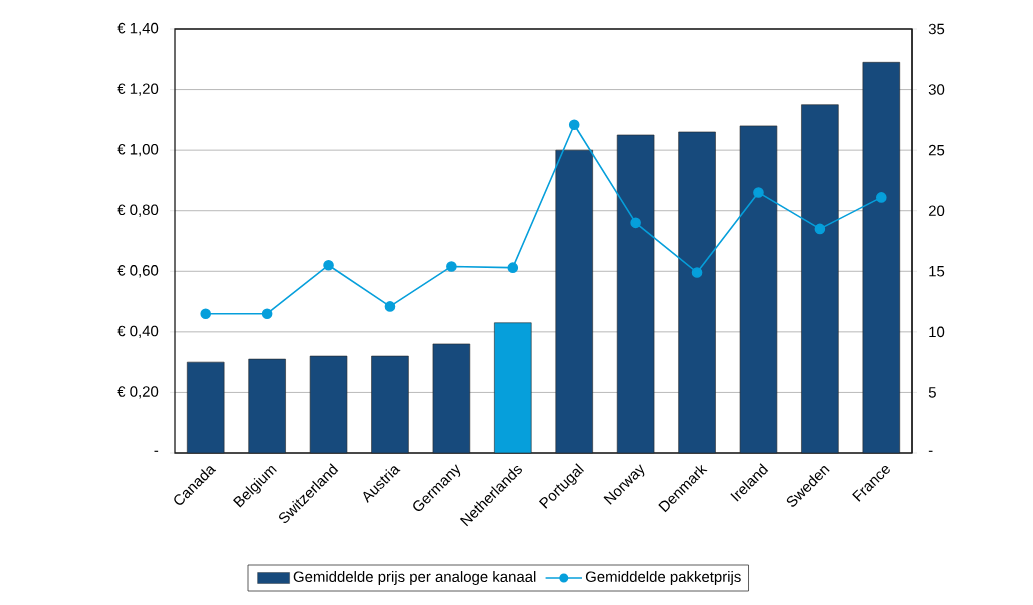  What do you see at coordinates (156, 451) in the screenshot?
I see `y-tick-label: -` at bounding box center [156, 451].